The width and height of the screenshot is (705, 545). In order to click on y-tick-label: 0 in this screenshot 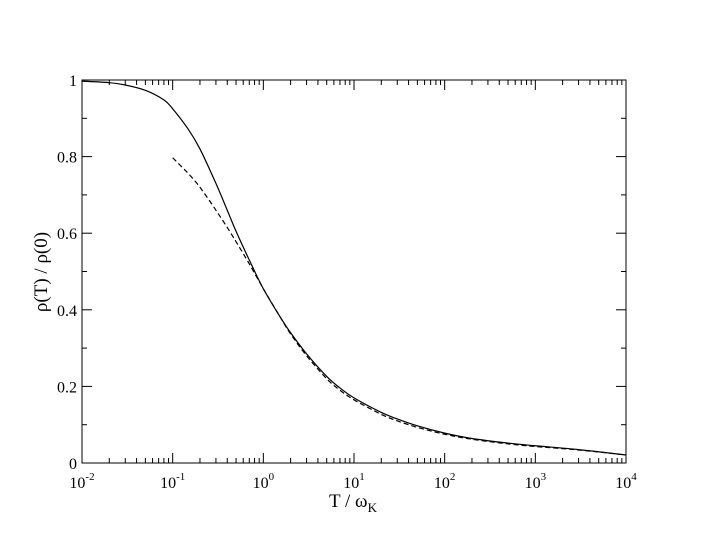, I will do `click(73, 464)`.